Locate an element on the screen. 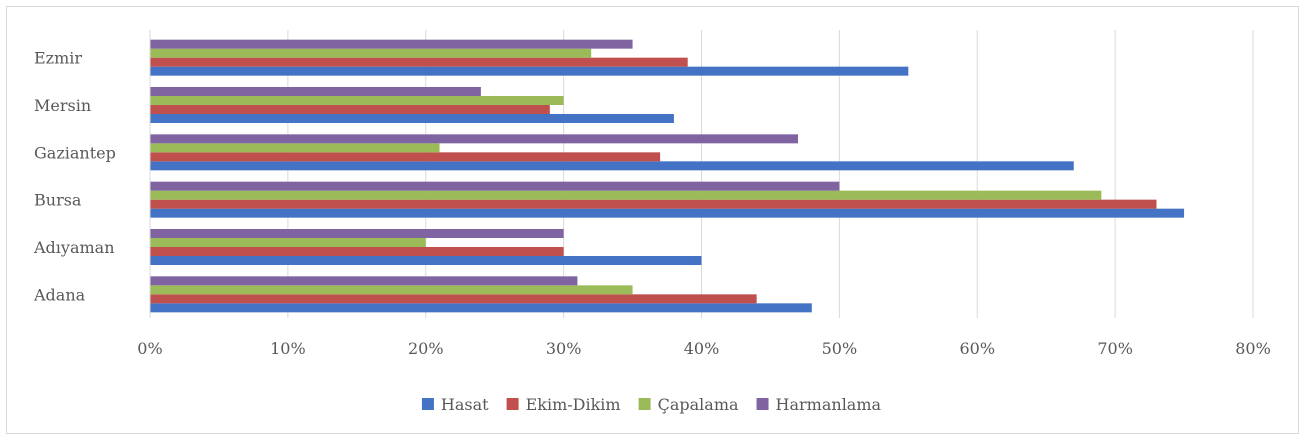 The height and width of the screenshot is (438, 1303). x-tick-labels: 0% 10% 20% 30% 40% 50% 60% 70% 80% is located at coordinates (703, 348).